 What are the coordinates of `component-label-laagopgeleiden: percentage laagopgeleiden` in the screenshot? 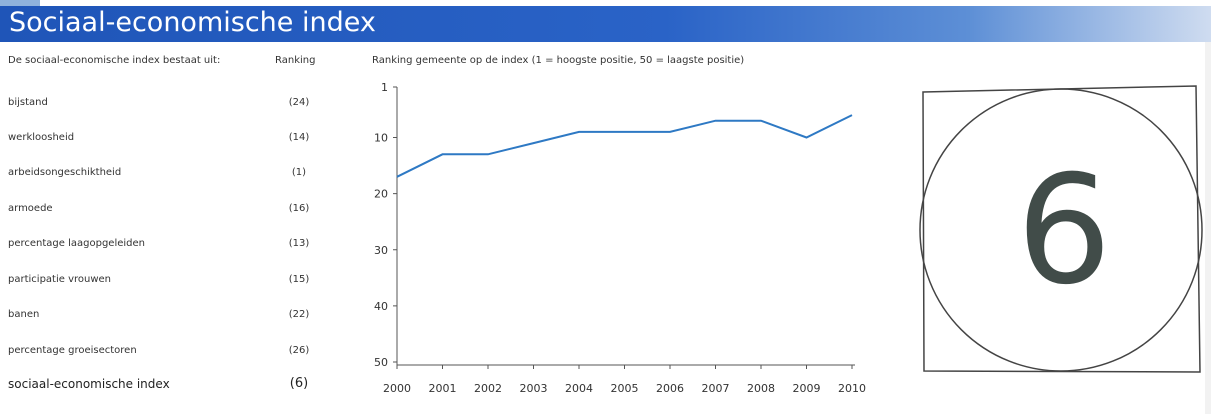 It's located at (77, 243).